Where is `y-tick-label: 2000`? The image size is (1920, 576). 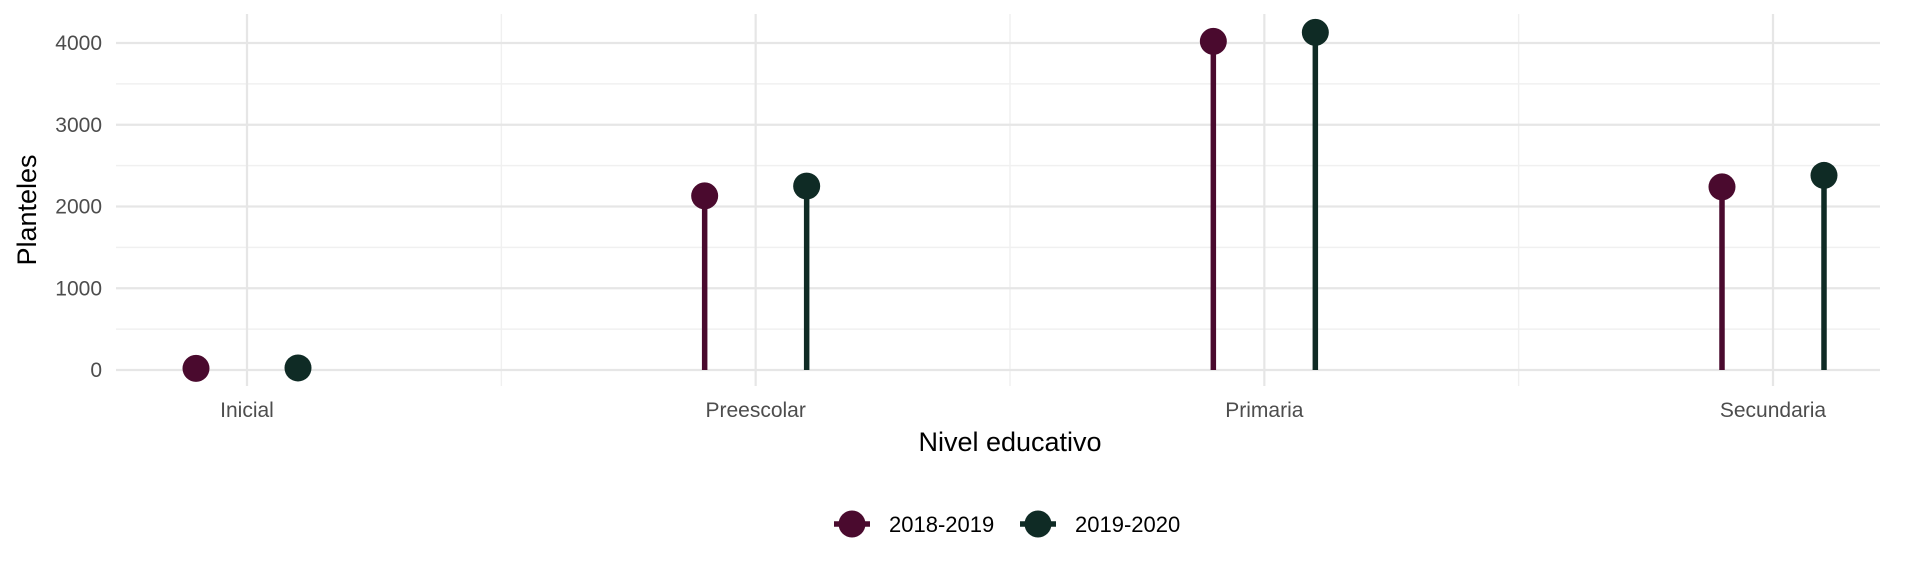
y-tick-label: 2000 is located at coordinates (78, 207).